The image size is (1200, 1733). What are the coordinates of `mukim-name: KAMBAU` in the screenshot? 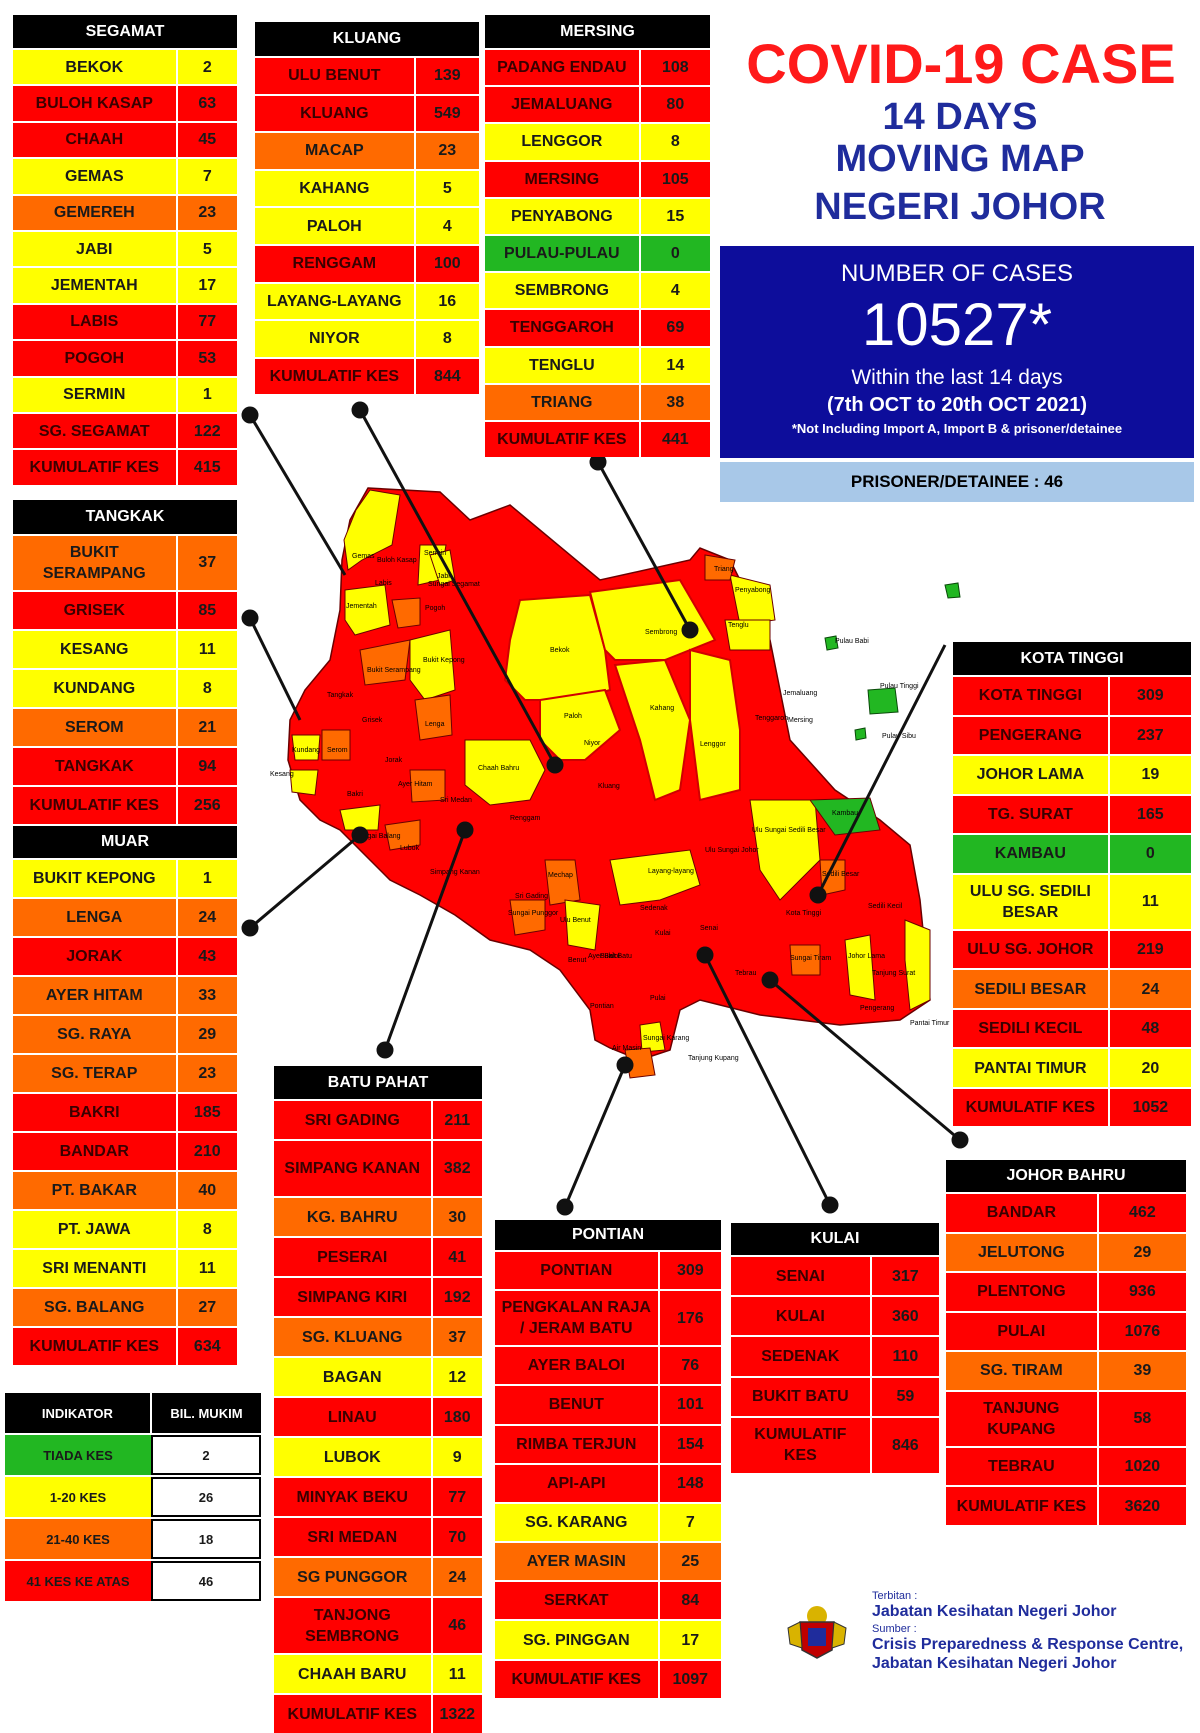 It's located at (1030, 854).